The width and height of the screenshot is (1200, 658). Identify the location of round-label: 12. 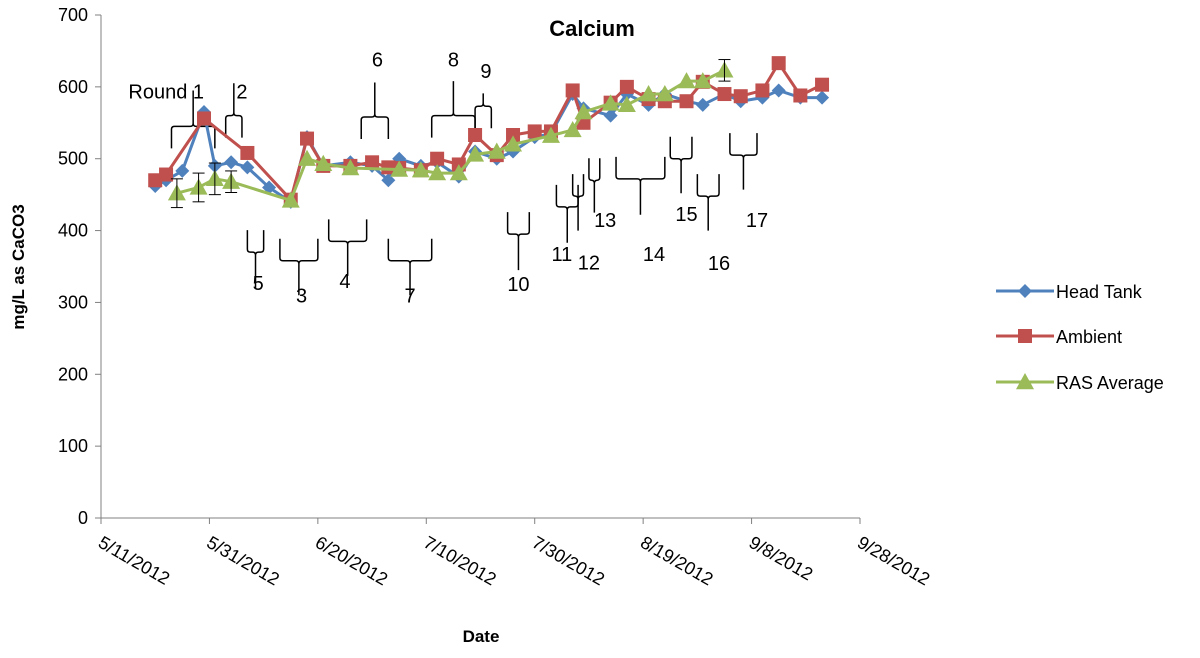
(589, 263).